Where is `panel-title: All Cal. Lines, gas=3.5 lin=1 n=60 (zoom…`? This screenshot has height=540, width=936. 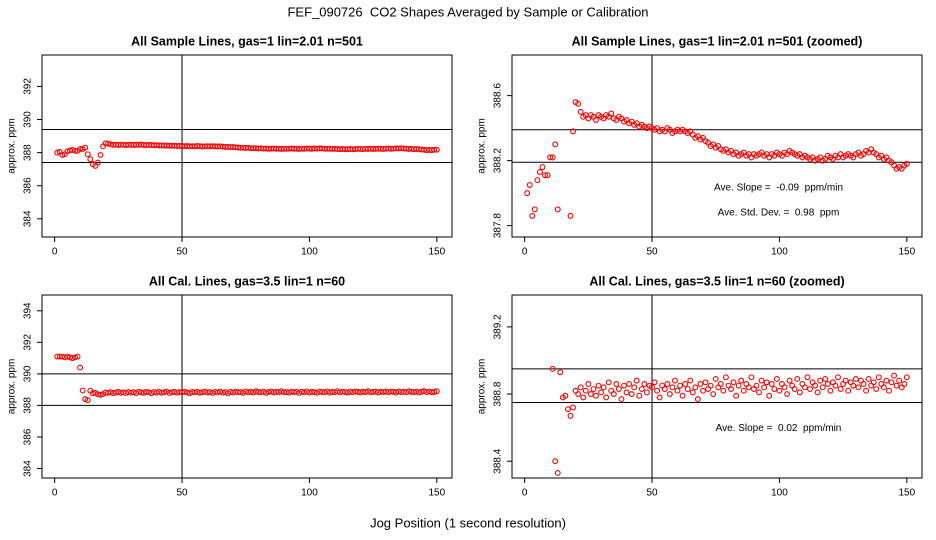
panel-title: All Cal. Lines, gas=3.5 lin=1 n=60 (zoom… is located at coordinates (716, 281).